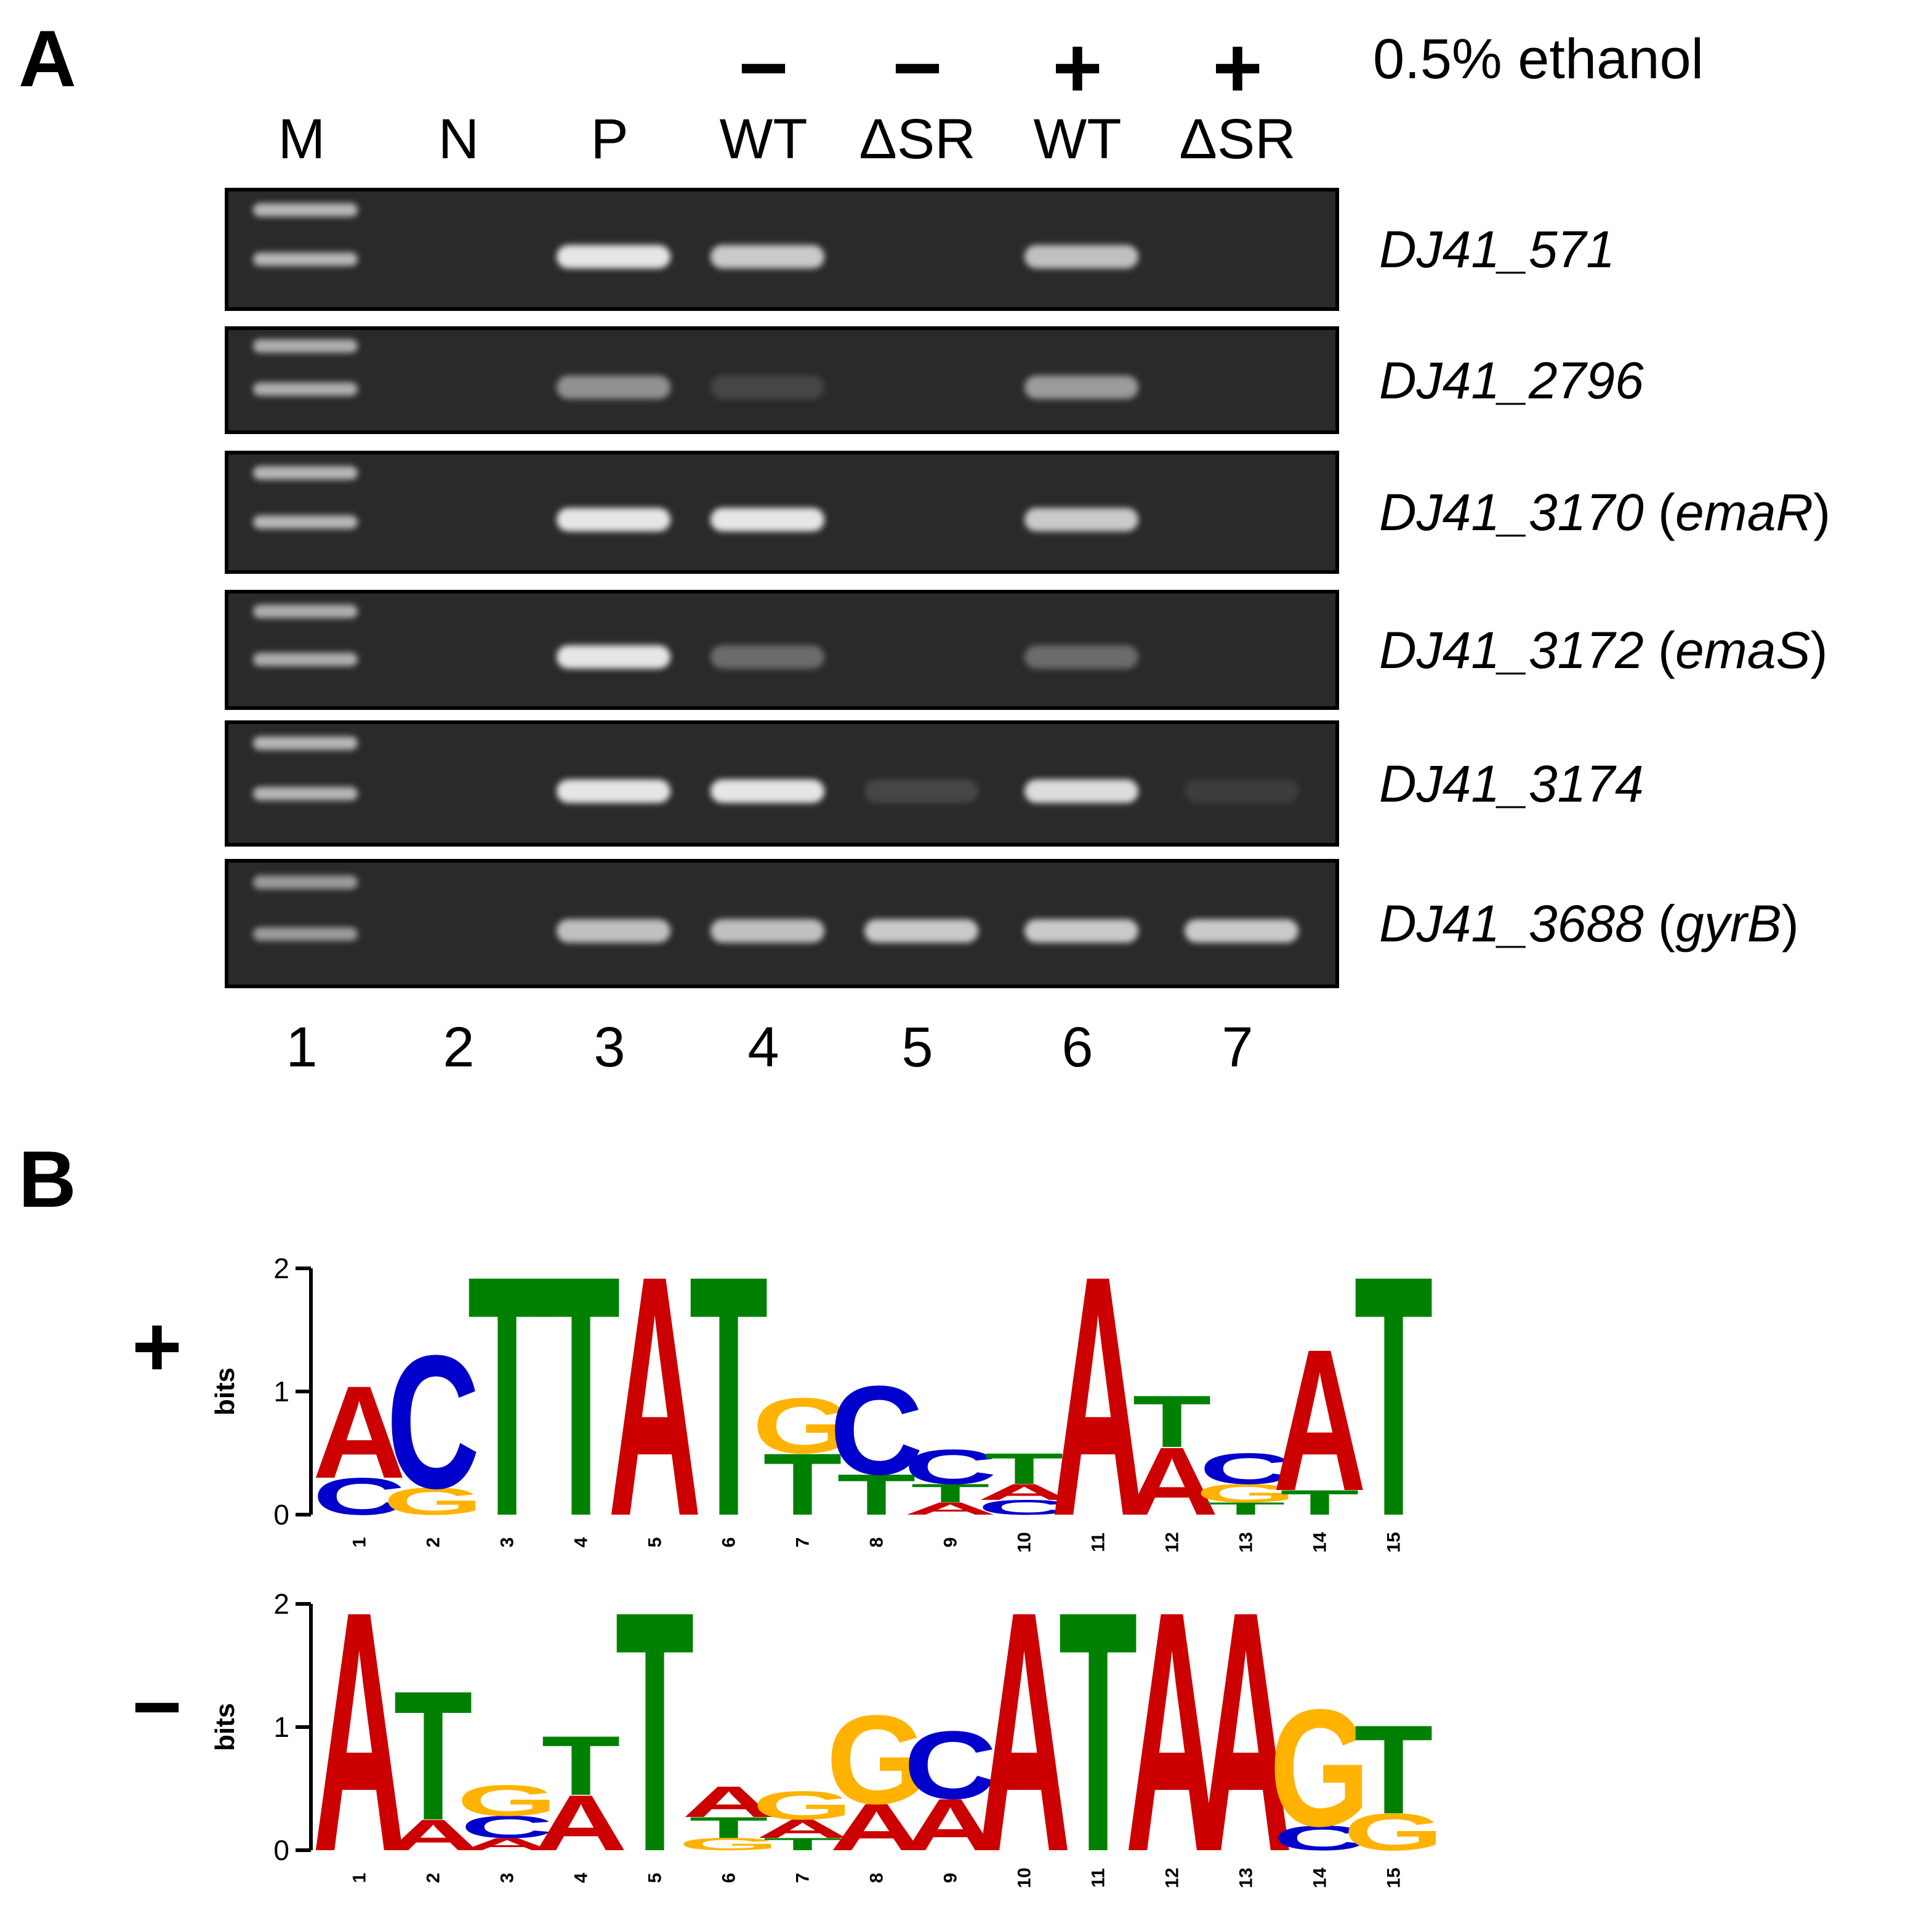  I want to click on position-label: 3, so click(507, 1542).